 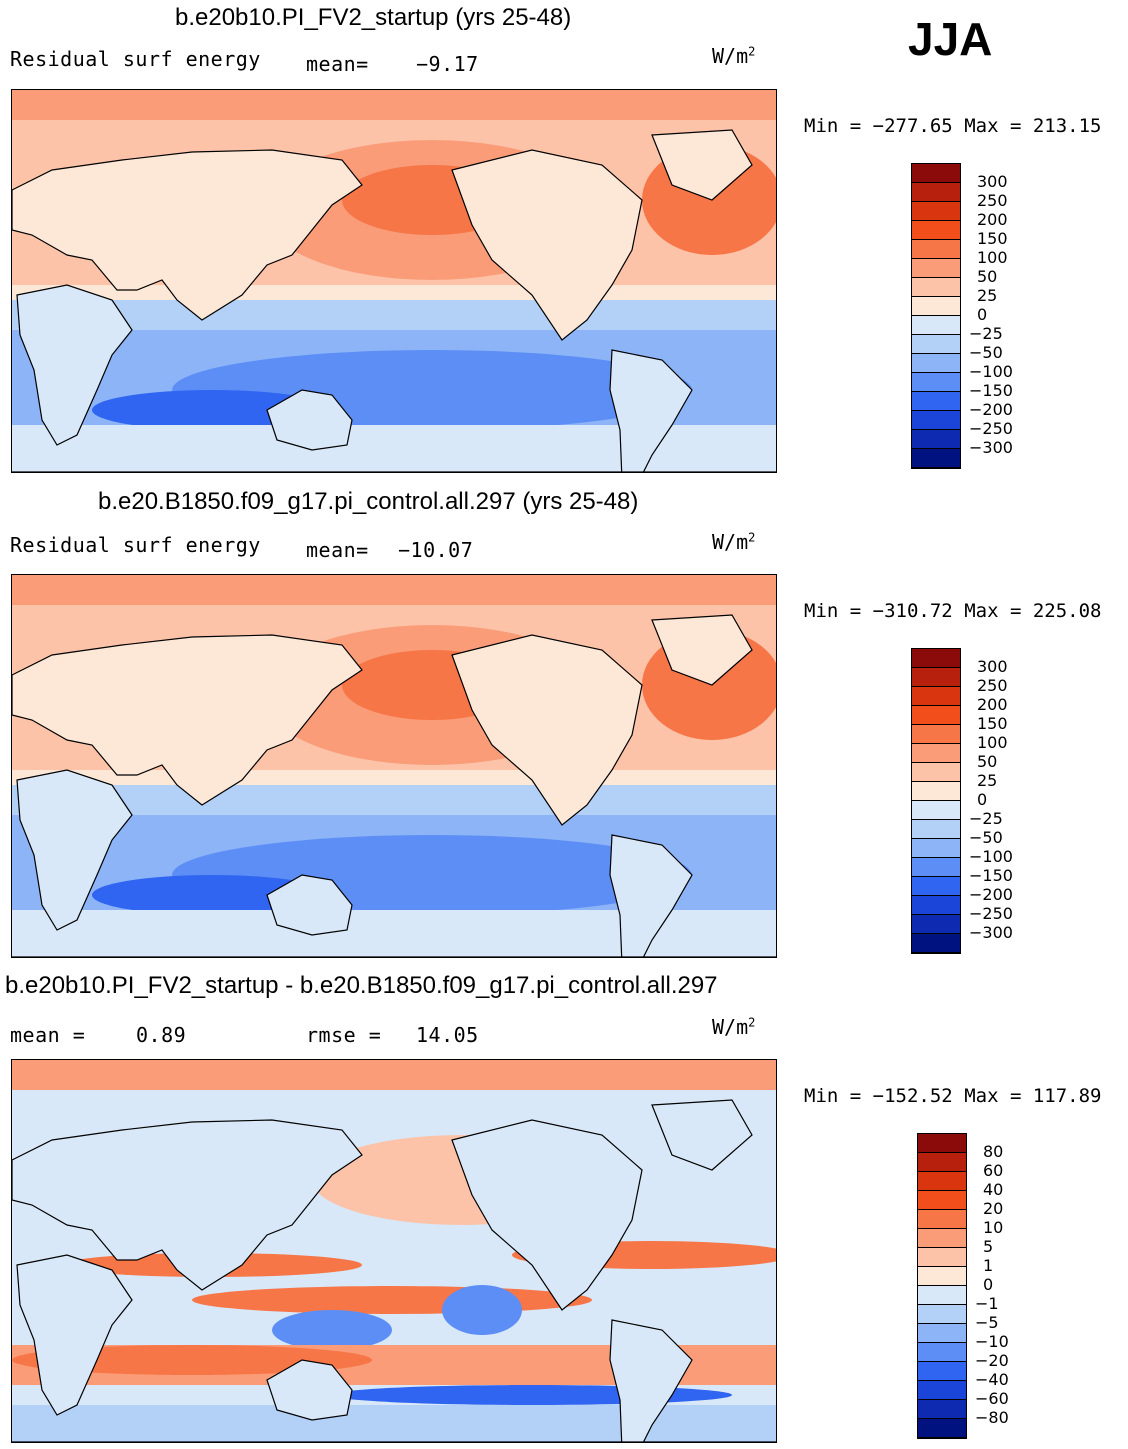 What do you see at coordinates (991, 428) in the screenshot?
I see `colorbar-tick-label: −250` at bounding box center [991, 428].